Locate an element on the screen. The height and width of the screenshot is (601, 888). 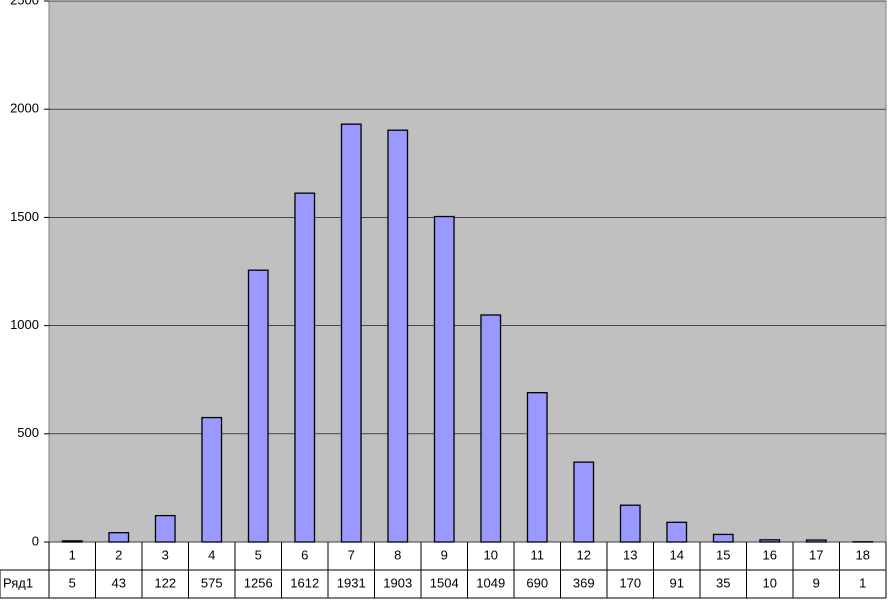
table-value: 690 is located at coordinates (537, 582).